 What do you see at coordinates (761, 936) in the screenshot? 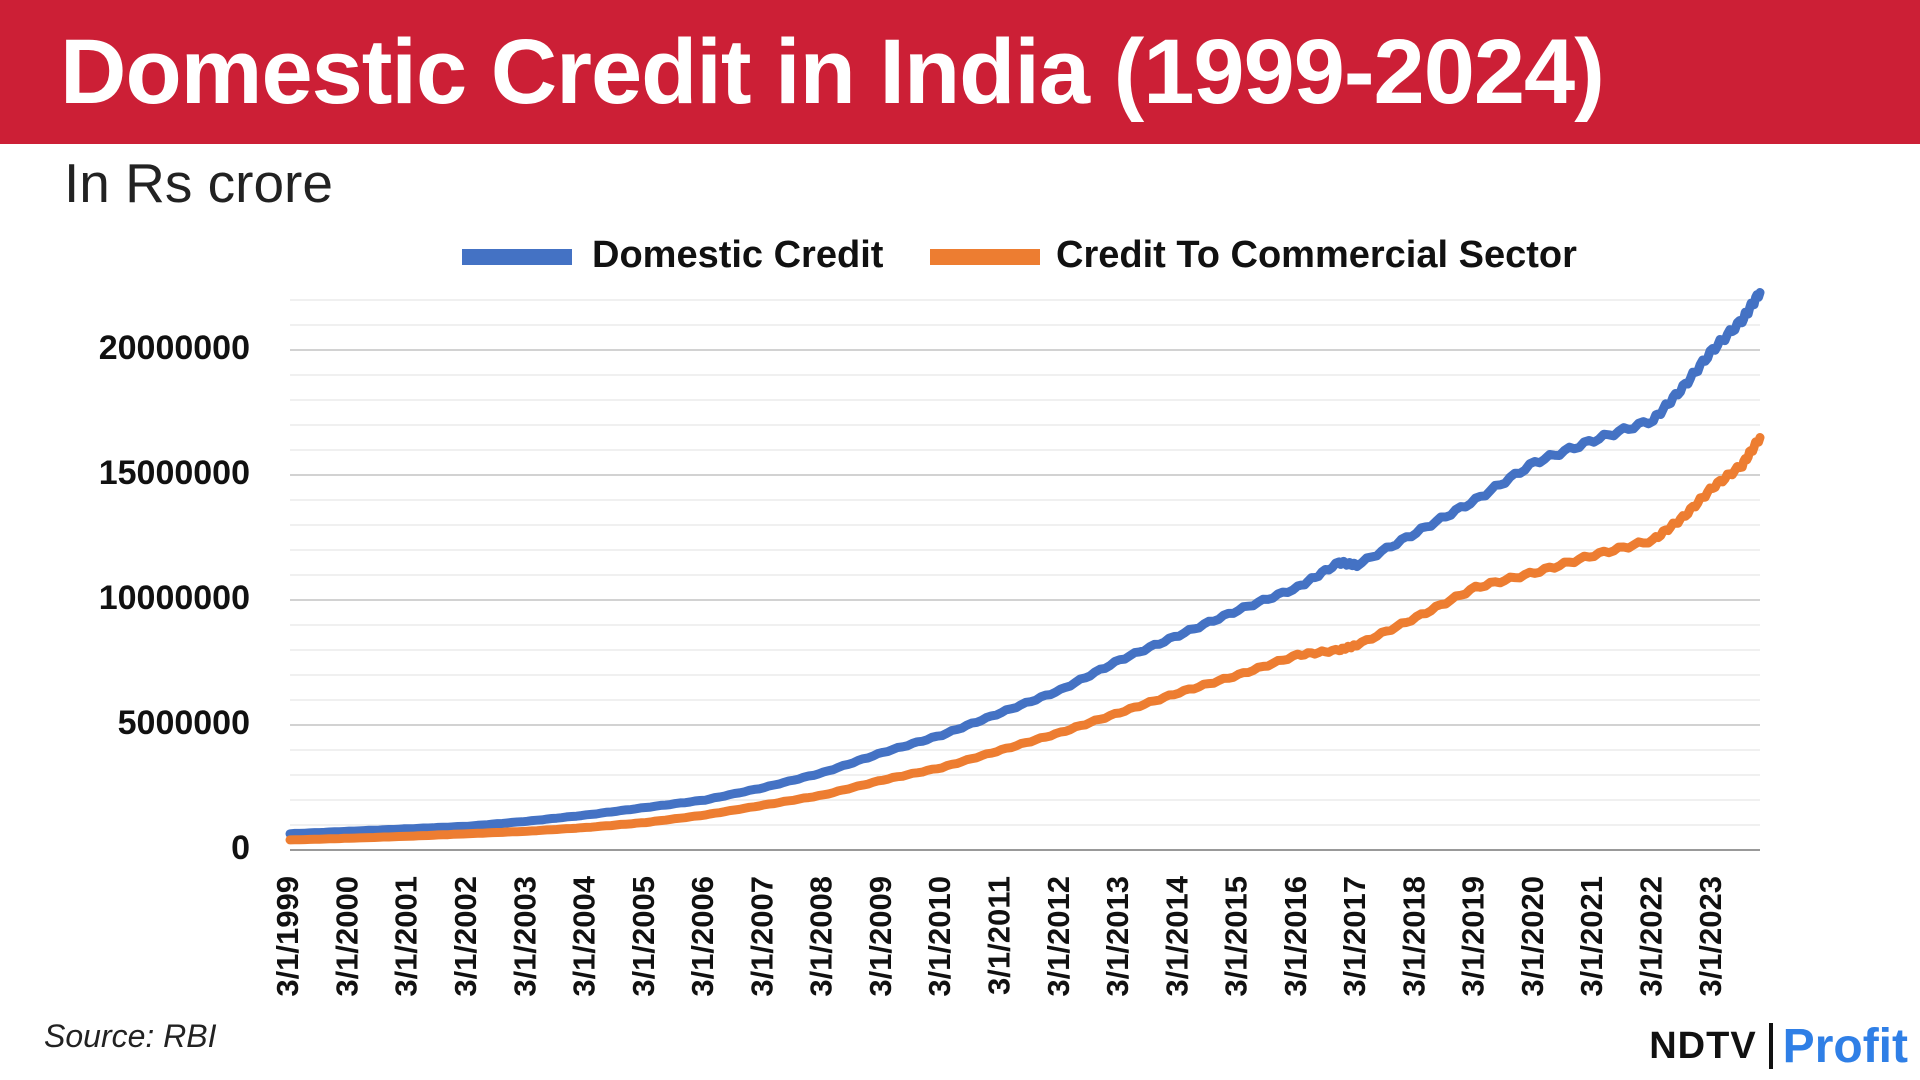
I see `x-tick-label: 3/1/2007` at bounding box center [761, 936].